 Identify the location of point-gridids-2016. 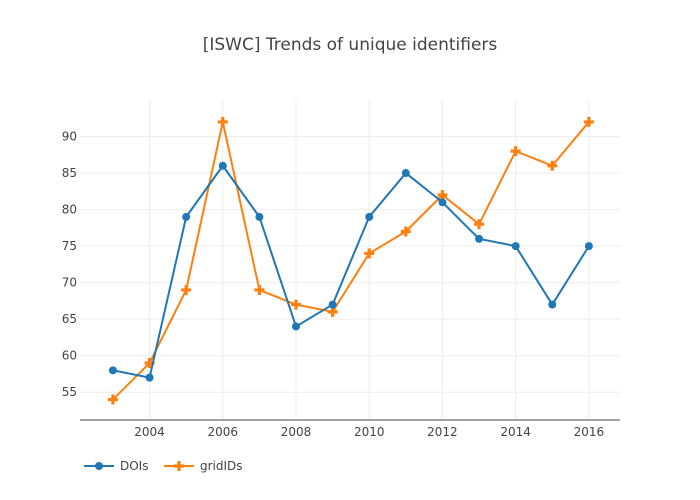
(588, 121).